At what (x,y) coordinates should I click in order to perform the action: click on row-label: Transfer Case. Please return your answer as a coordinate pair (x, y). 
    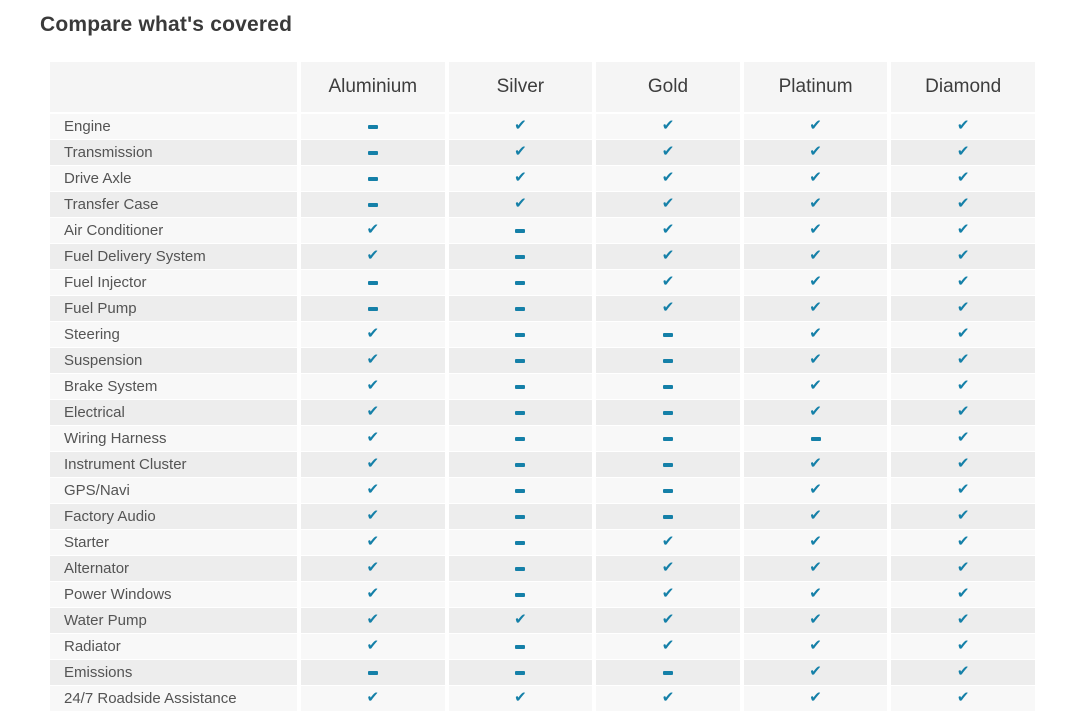
    Looking at the image, I should click on (173, 204).